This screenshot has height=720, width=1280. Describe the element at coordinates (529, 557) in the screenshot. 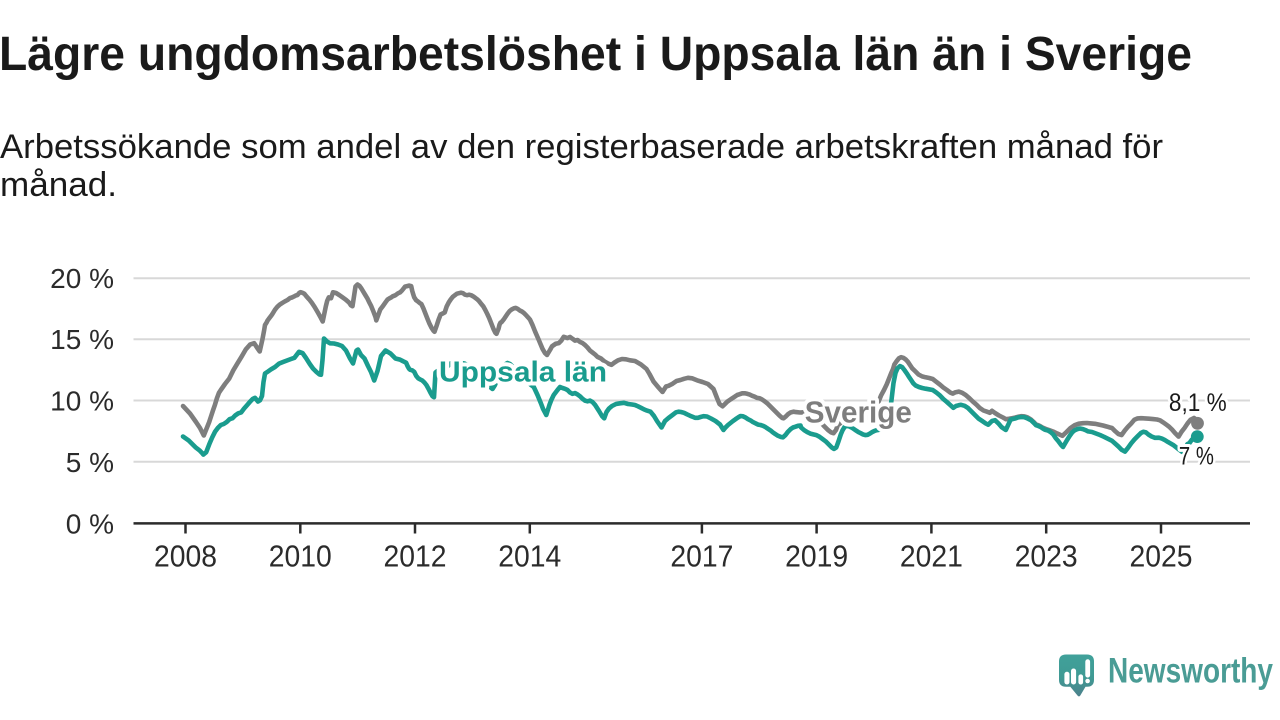

I see `svg-text: 2014` at that location.